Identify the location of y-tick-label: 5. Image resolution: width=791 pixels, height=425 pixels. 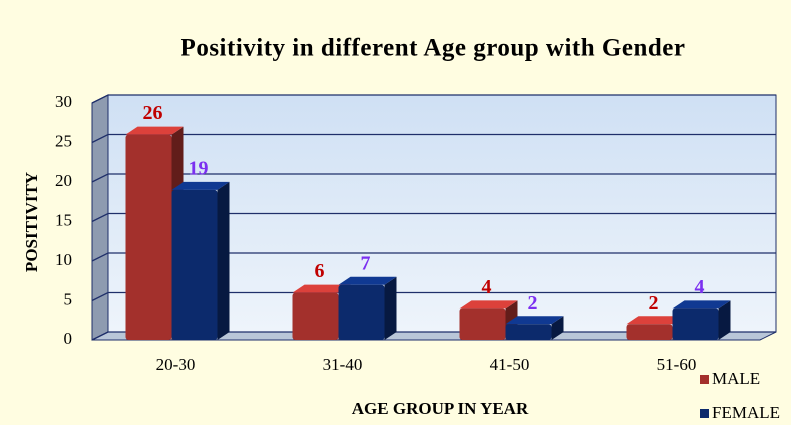
(68, 298).